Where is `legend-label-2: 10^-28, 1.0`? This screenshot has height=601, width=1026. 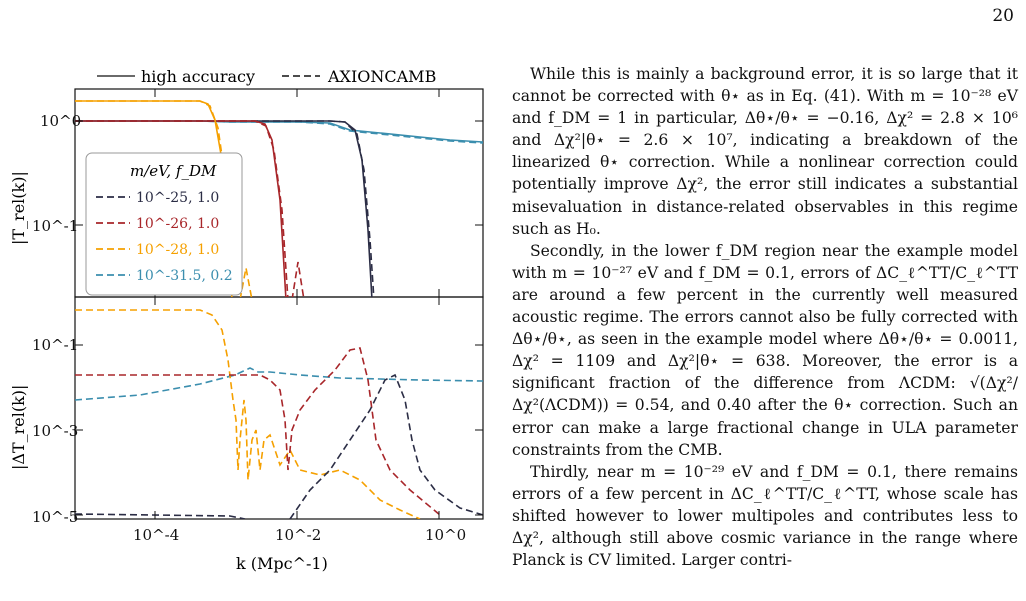 legend-label-2: 10^-28, 1.0 is located at coordinates (177, 250).